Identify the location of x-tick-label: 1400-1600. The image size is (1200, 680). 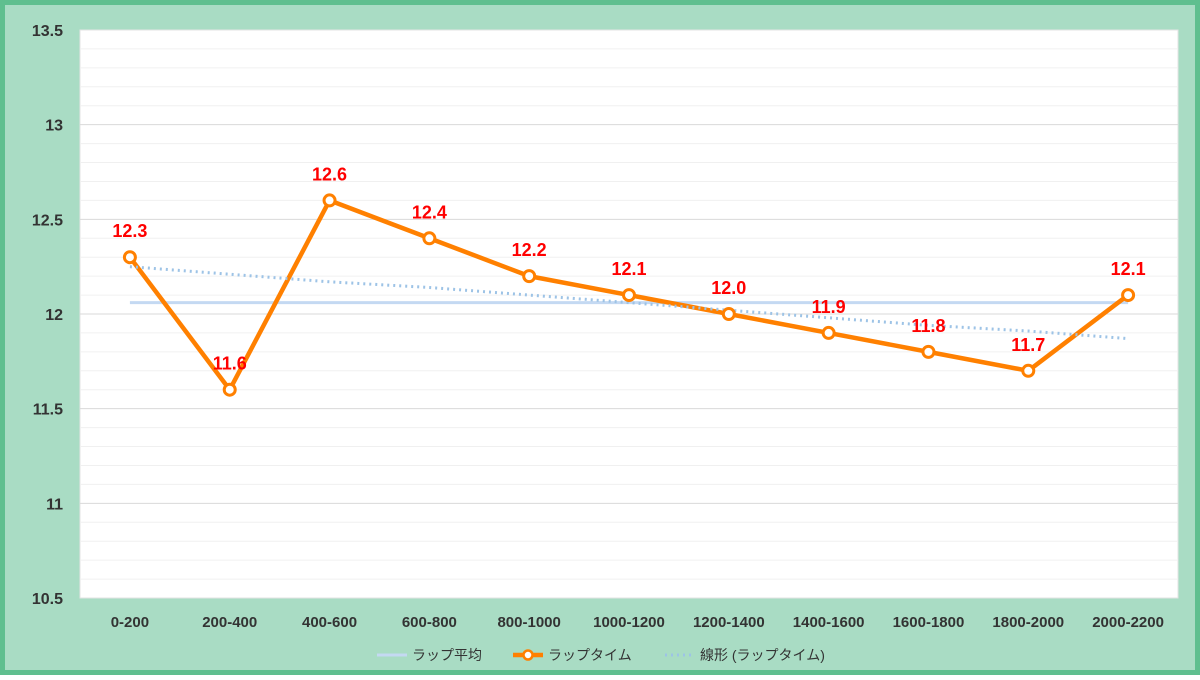
(829, 622).